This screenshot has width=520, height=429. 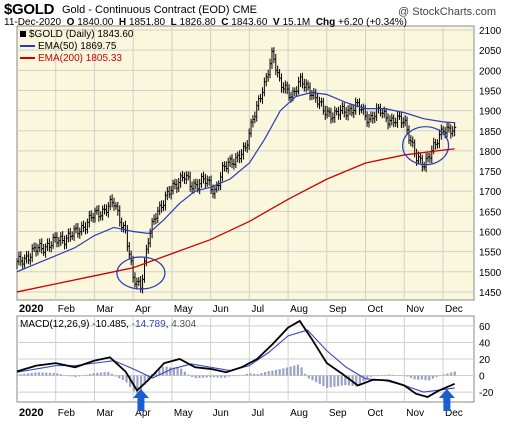 I want to click on open-label: O, so click(x=70, y=22).